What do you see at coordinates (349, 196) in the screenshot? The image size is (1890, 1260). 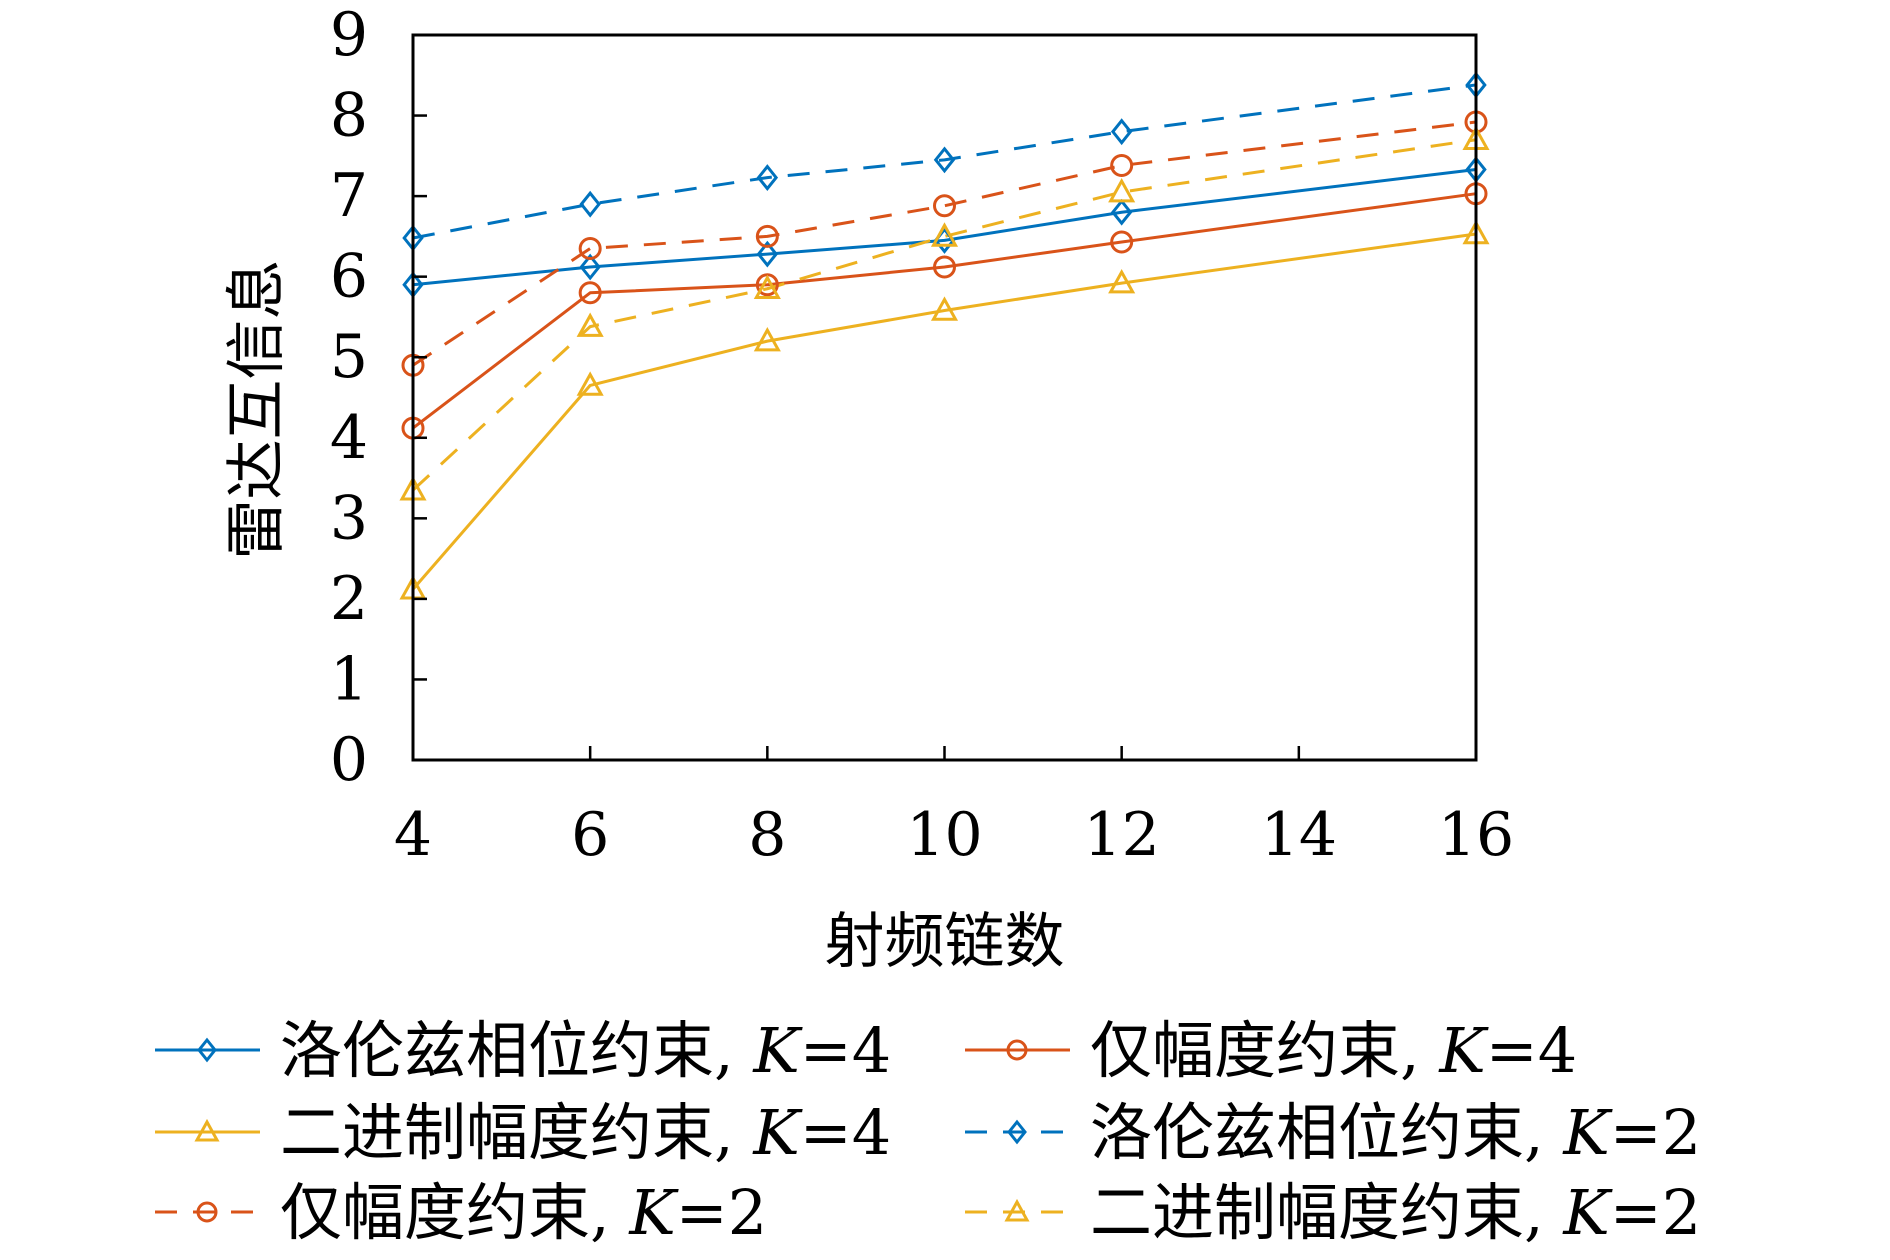 I see `y-tick-label: 7` at bounding box center [349, 196].